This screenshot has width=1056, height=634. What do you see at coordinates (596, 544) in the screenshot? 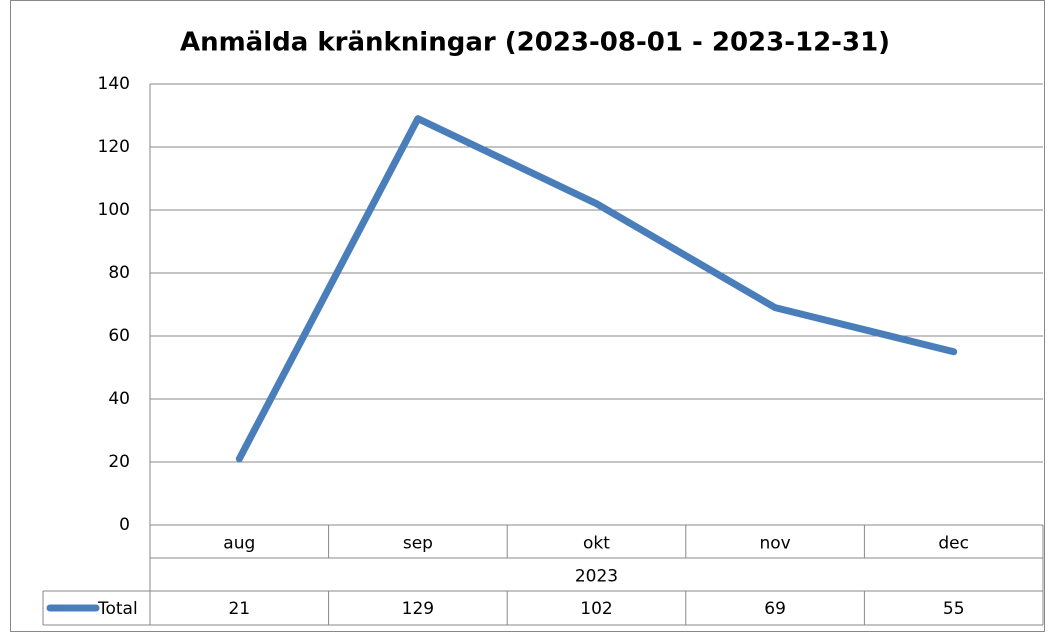
I see `x-tick-label: okt` at bounding box center [596, 544].